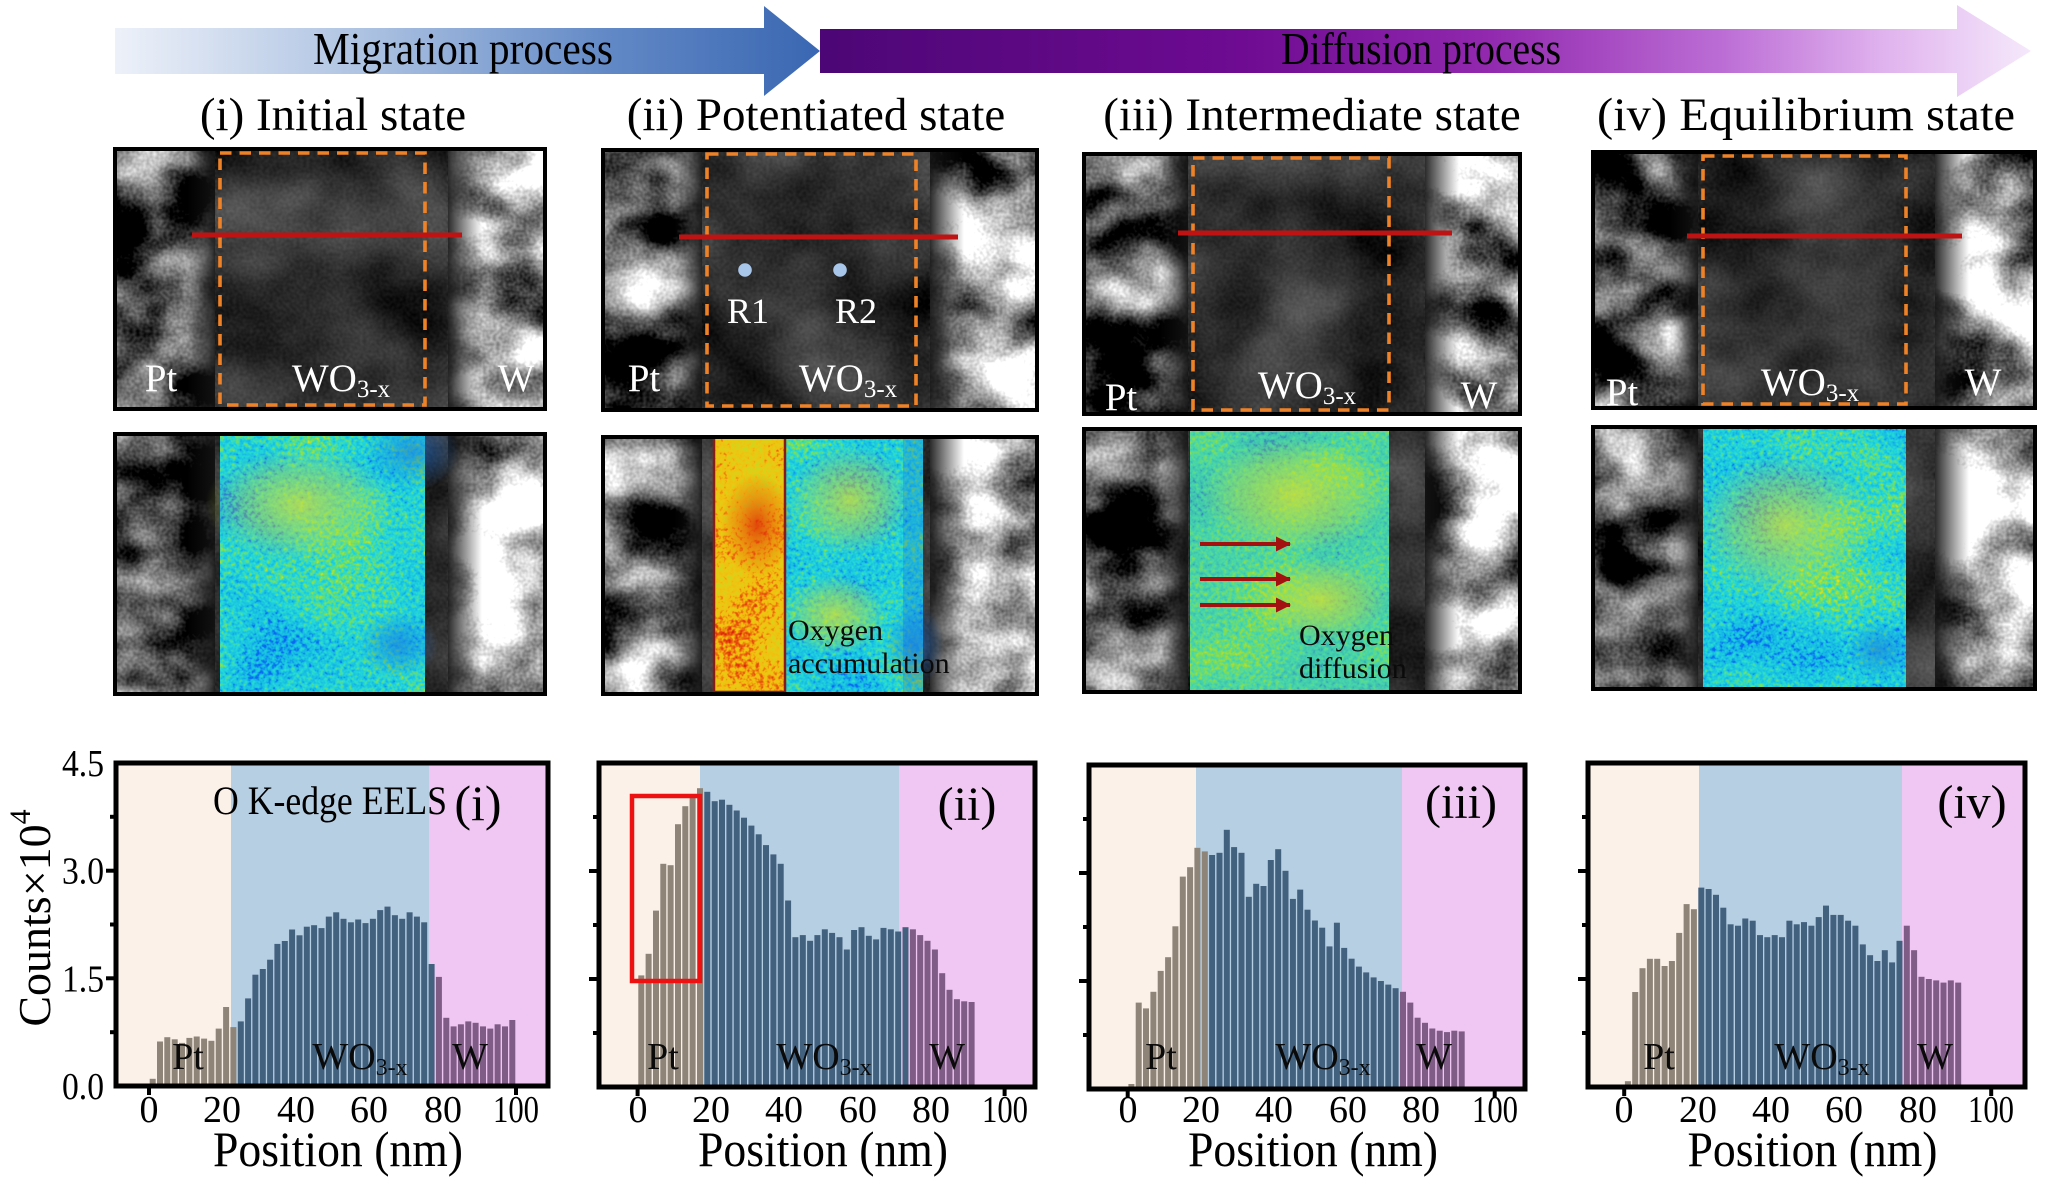 This screenshot has width=2048, height=1183. What do you see at coordinates (83, 872) in the screenshot?
I see `svg-text: 3.0` at bounding box center [83, 872].